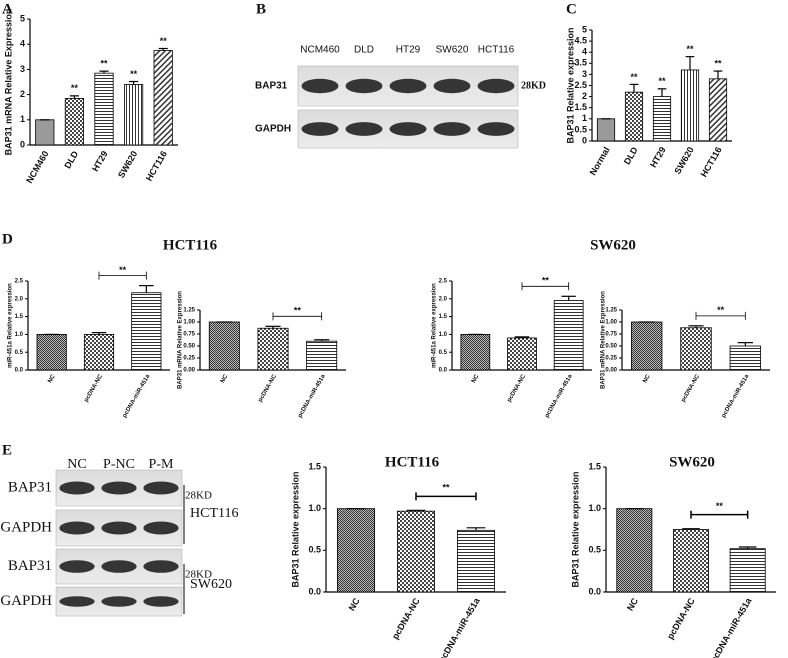  Describe the element at coordinates (190, 245) in the screenshot. I see `chart-title: HCT116` at that location.